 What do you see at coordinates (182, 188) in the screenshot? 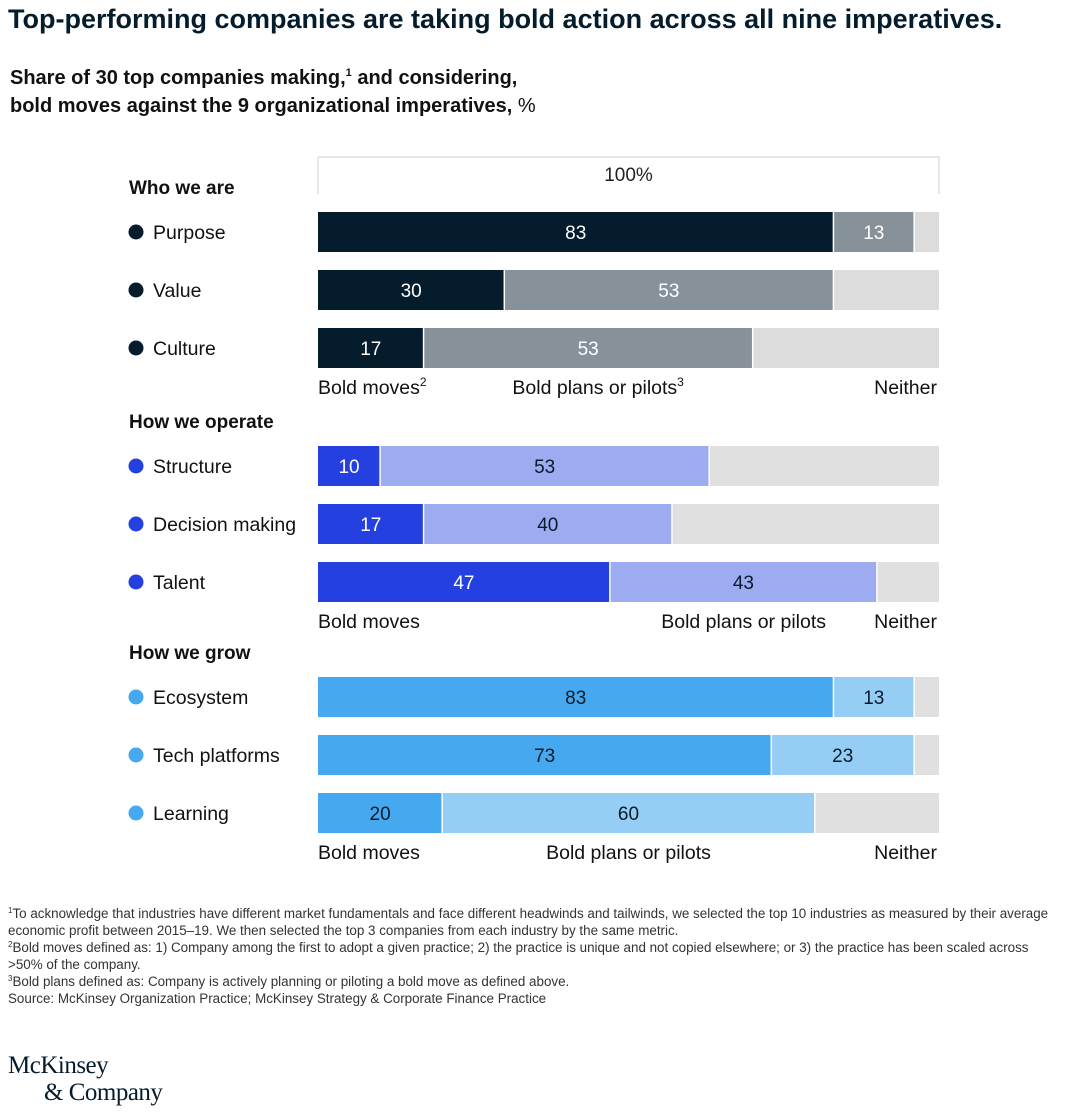
I see `group-heading-who-we-are: Who we are` at bounding box center [182, 188].